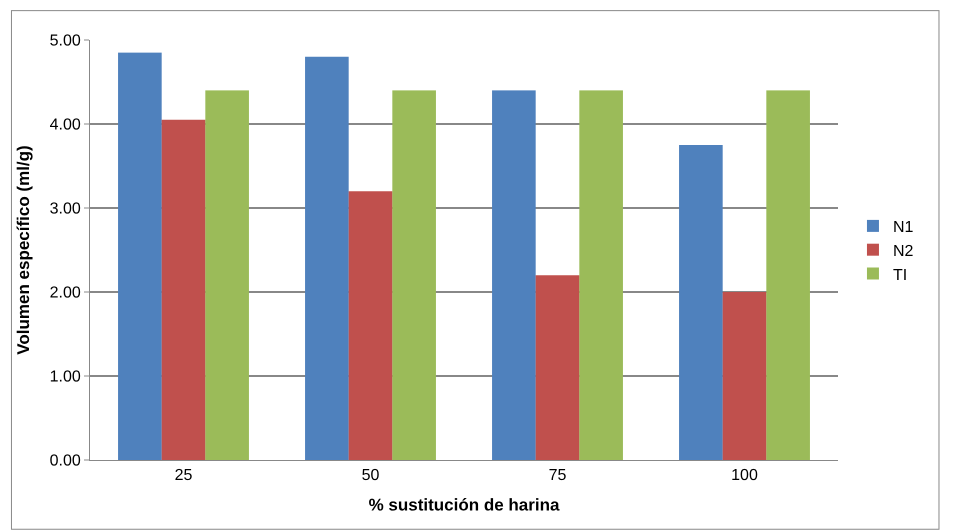  I want to click on x-tick-label: 25, so click(183, 475).